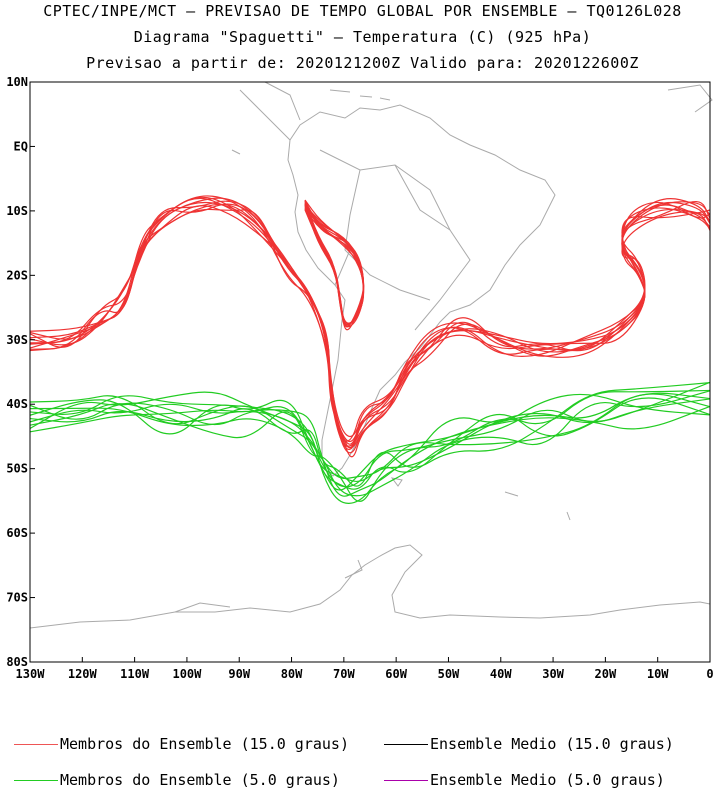 Image resolution: width=725 pixels, height=792 pixels. Describe the element at coordinates (709, 674) in the screenshot. I see `lon-tick-label: 0` at that location.